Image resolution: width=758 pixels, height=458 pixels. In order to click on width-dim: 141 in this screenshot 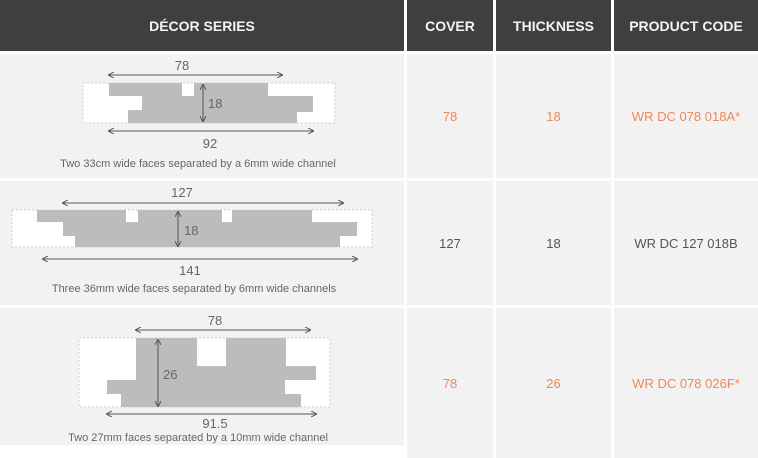, I will do `click(190, 270)`.